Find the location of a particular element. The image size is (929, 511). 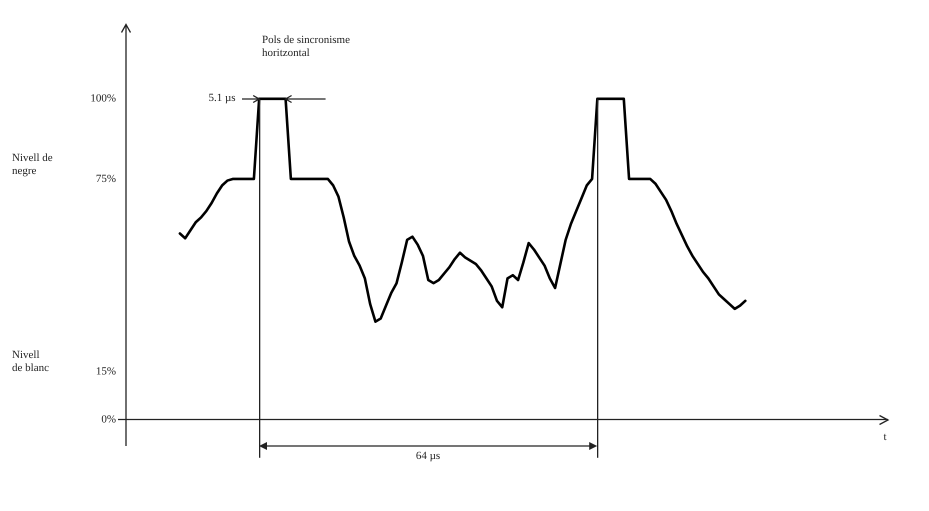

y-tick-label: 75% is located at coordinates (106, 178).